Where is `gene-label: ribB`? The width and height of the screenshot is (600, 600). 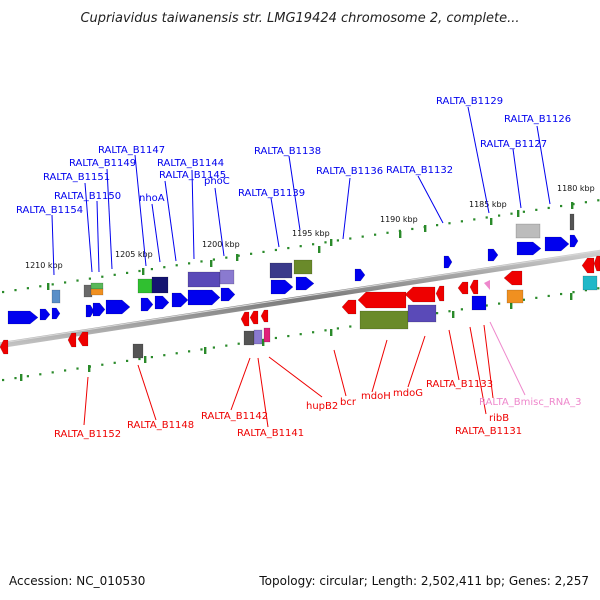 gene-label: ribB is located at coordinates (499, 418).